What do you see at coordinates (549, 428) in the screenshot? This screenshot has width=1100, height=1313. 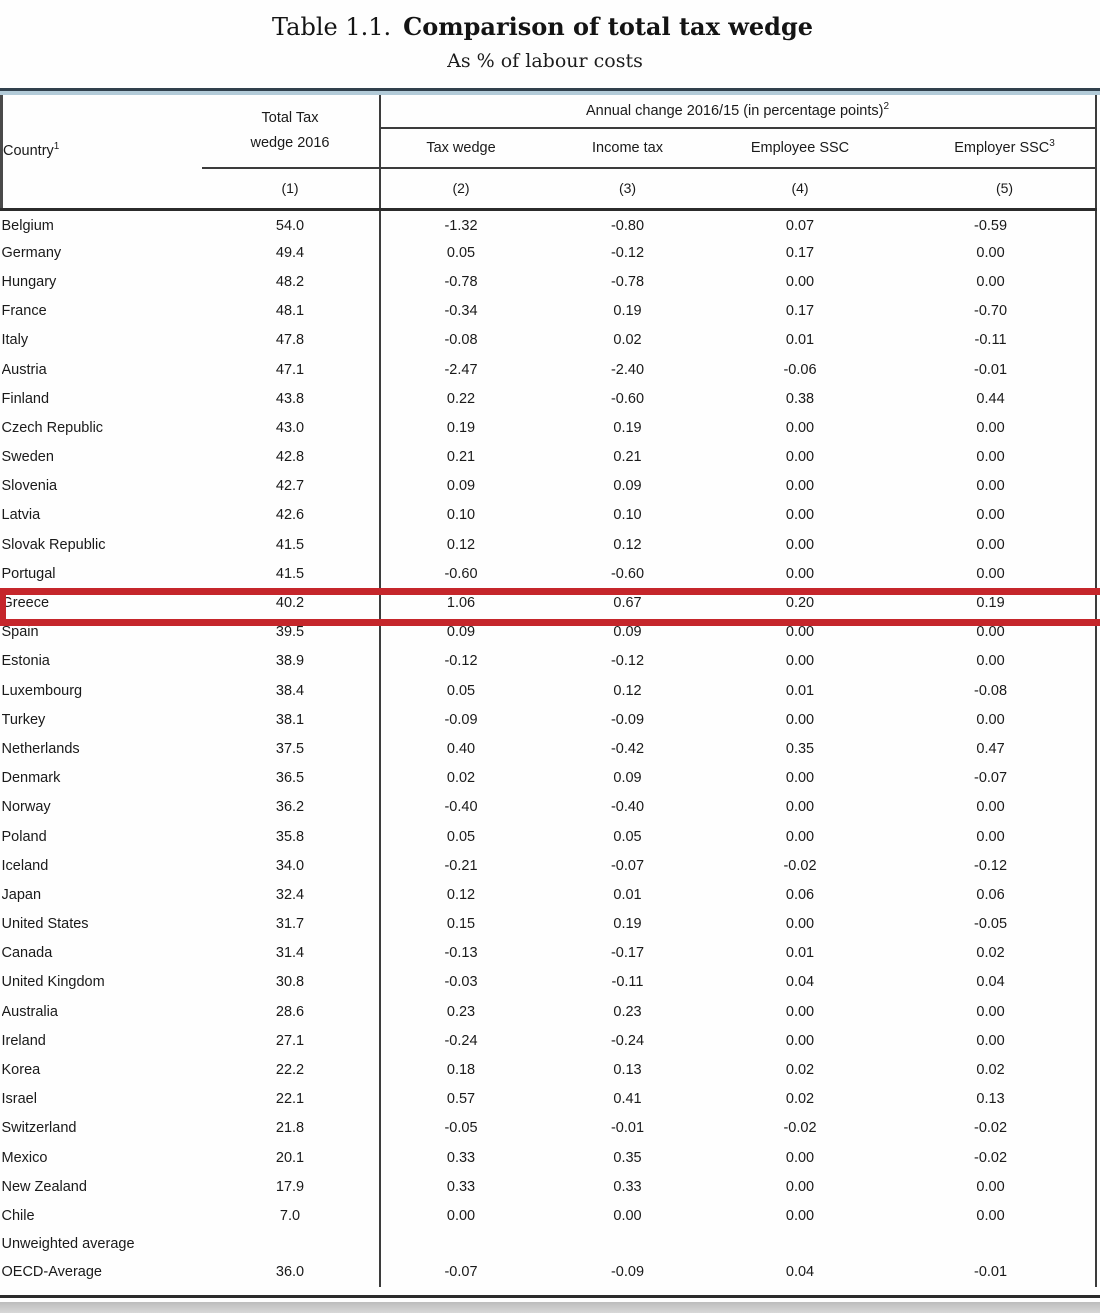 I see `table-row: Czech Republic 43.0 0.19 0.19 0.00 0.00` at bounding box center [549, 428].